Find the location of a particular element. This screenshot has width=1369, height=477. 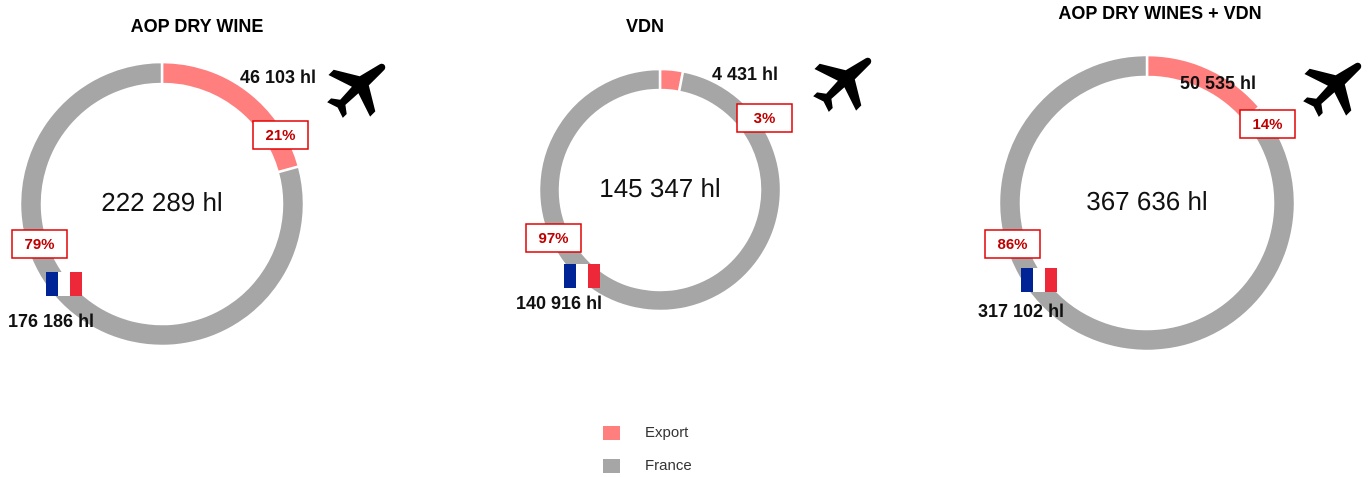

center-total: 222 289 hl is located at coordinates (161, 202).